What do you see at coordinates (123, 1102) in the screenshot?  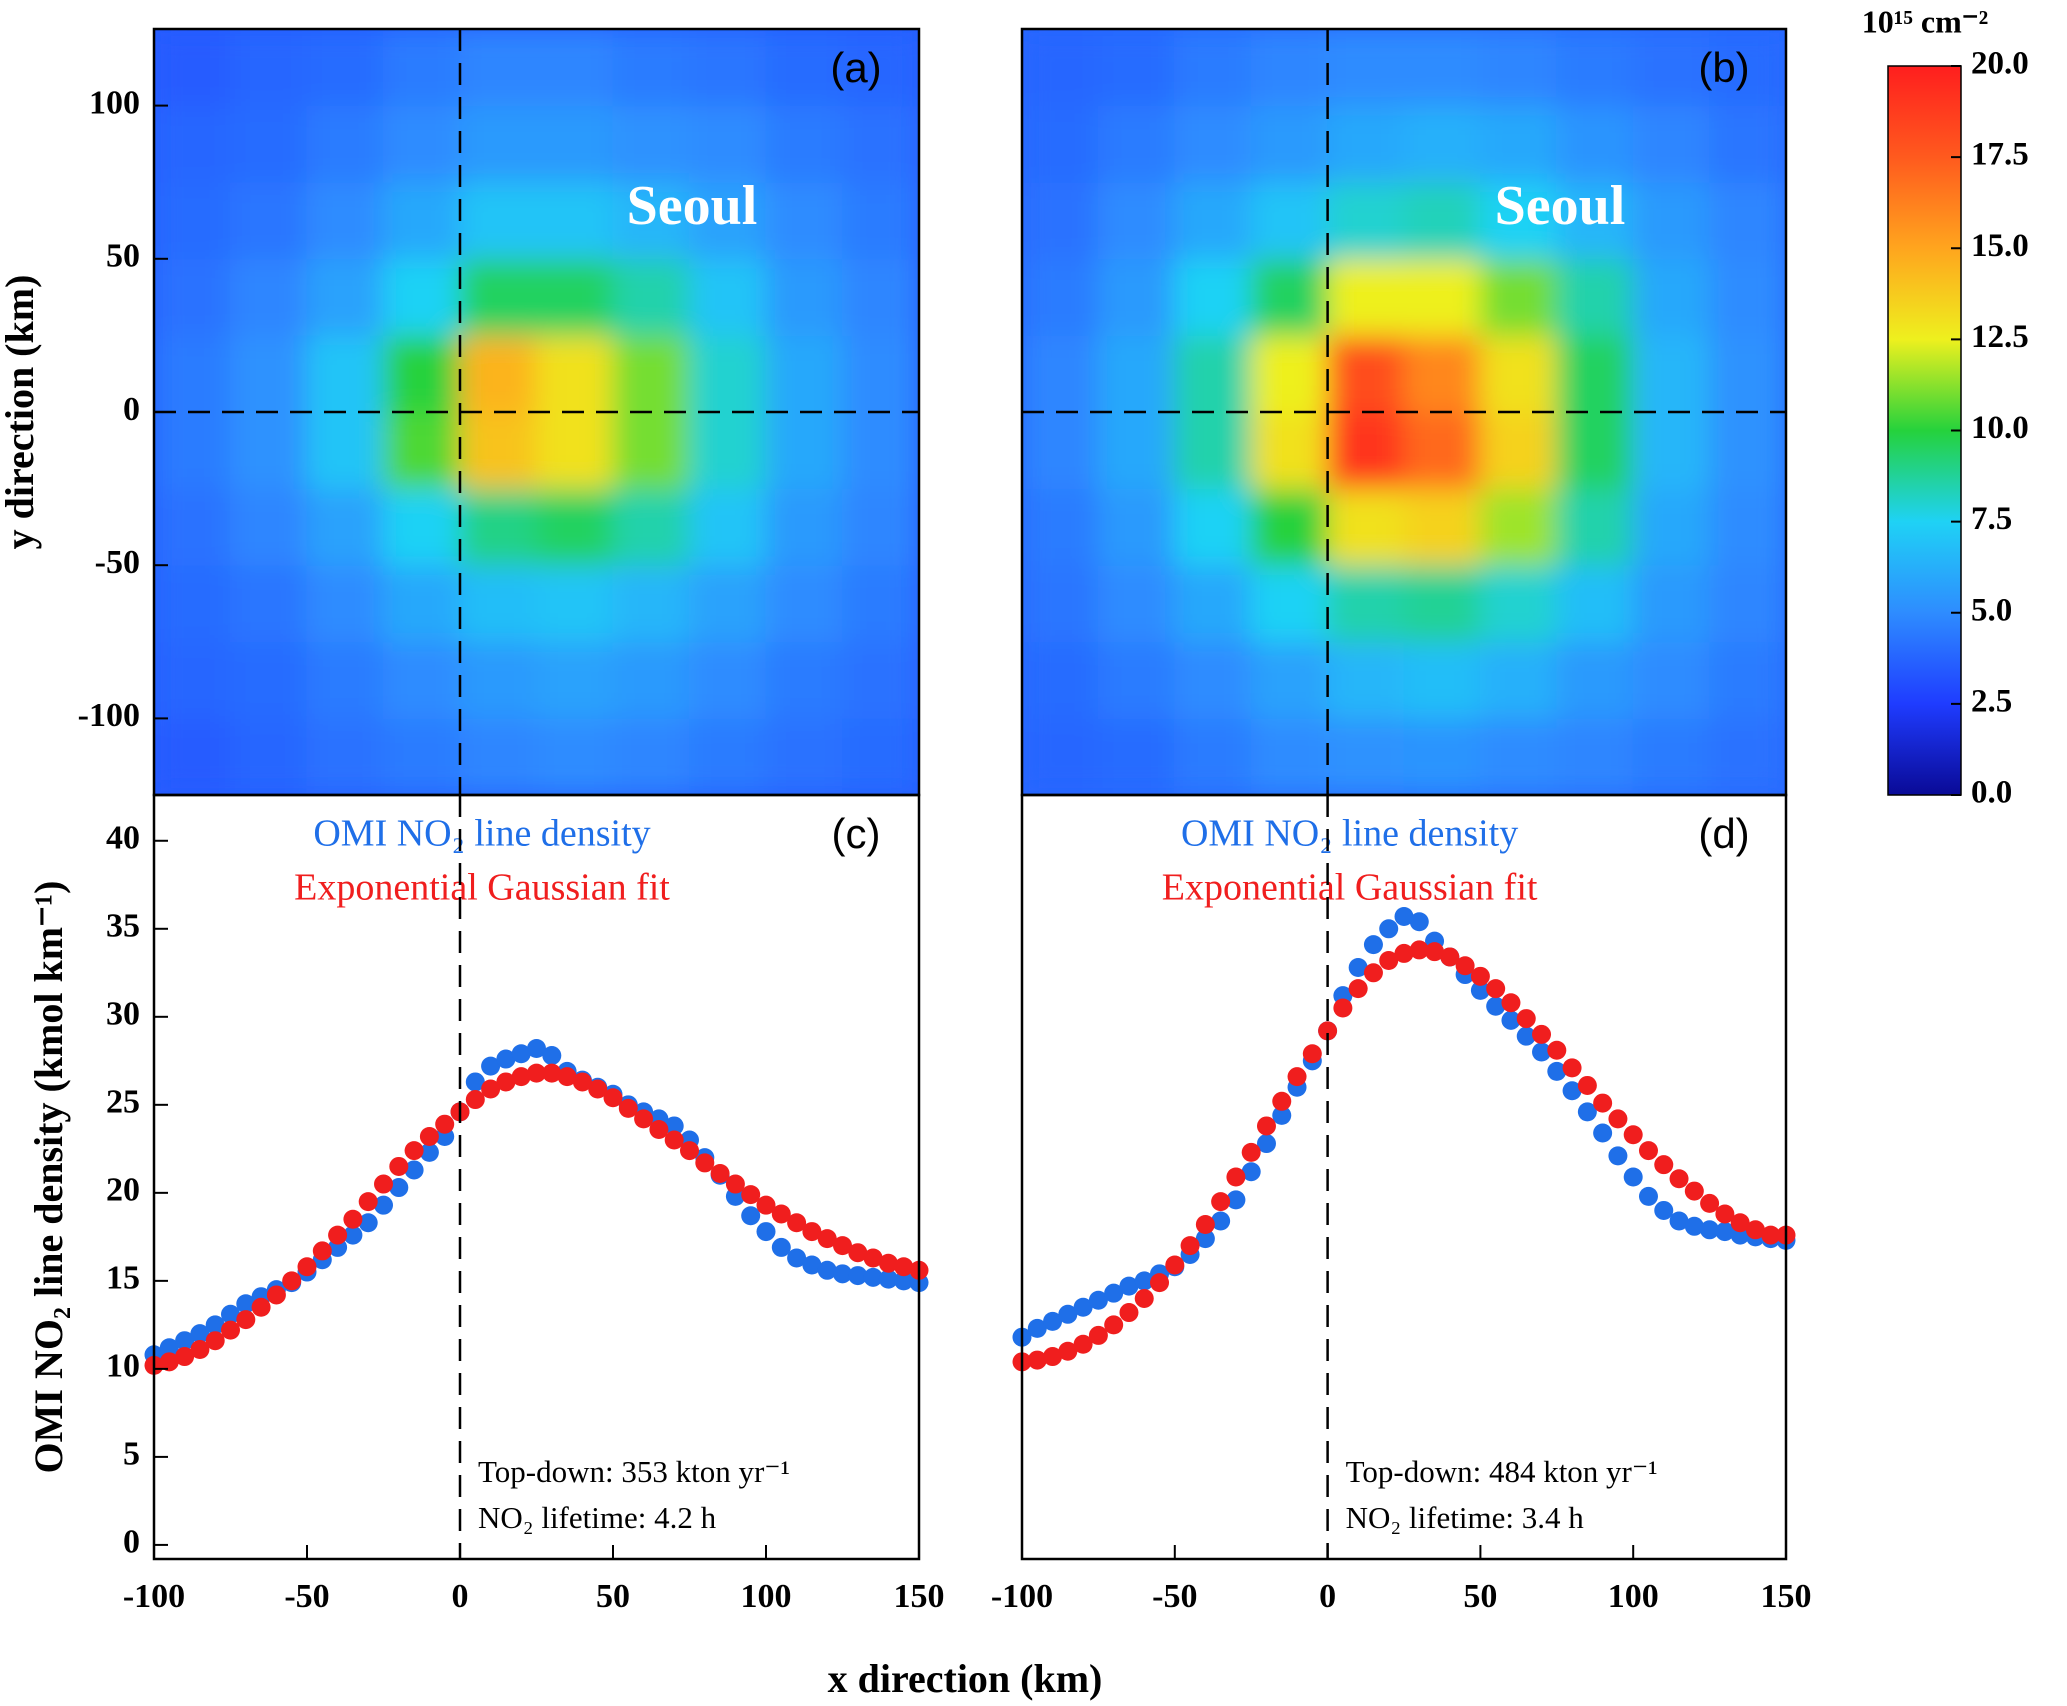 I see `y-tick-label: 25` at bounding box center [123, 1102].